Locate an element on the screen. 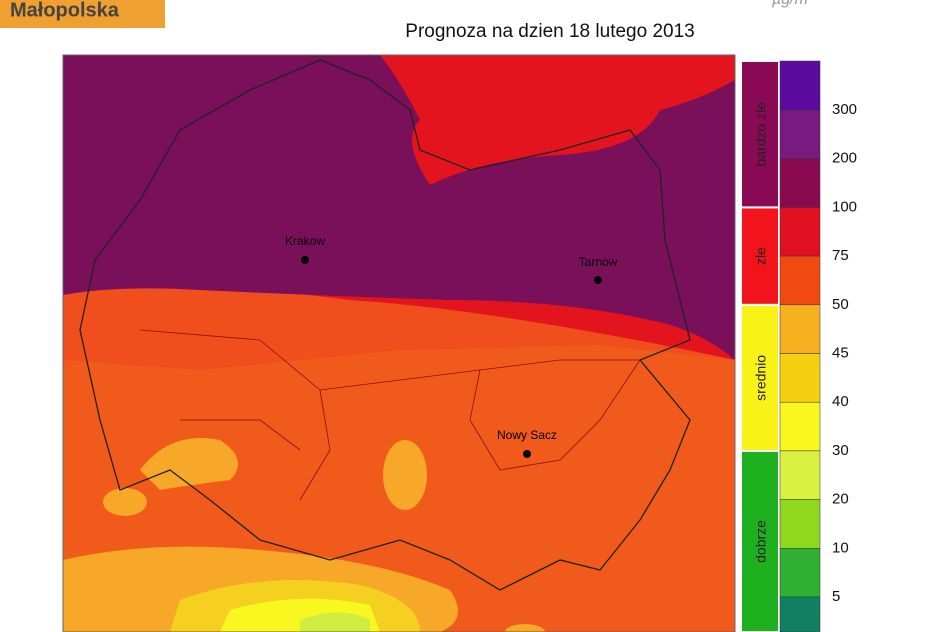 The image size is (950, 632). legend-category-label: dobrze is located at coordinates (761, 541).